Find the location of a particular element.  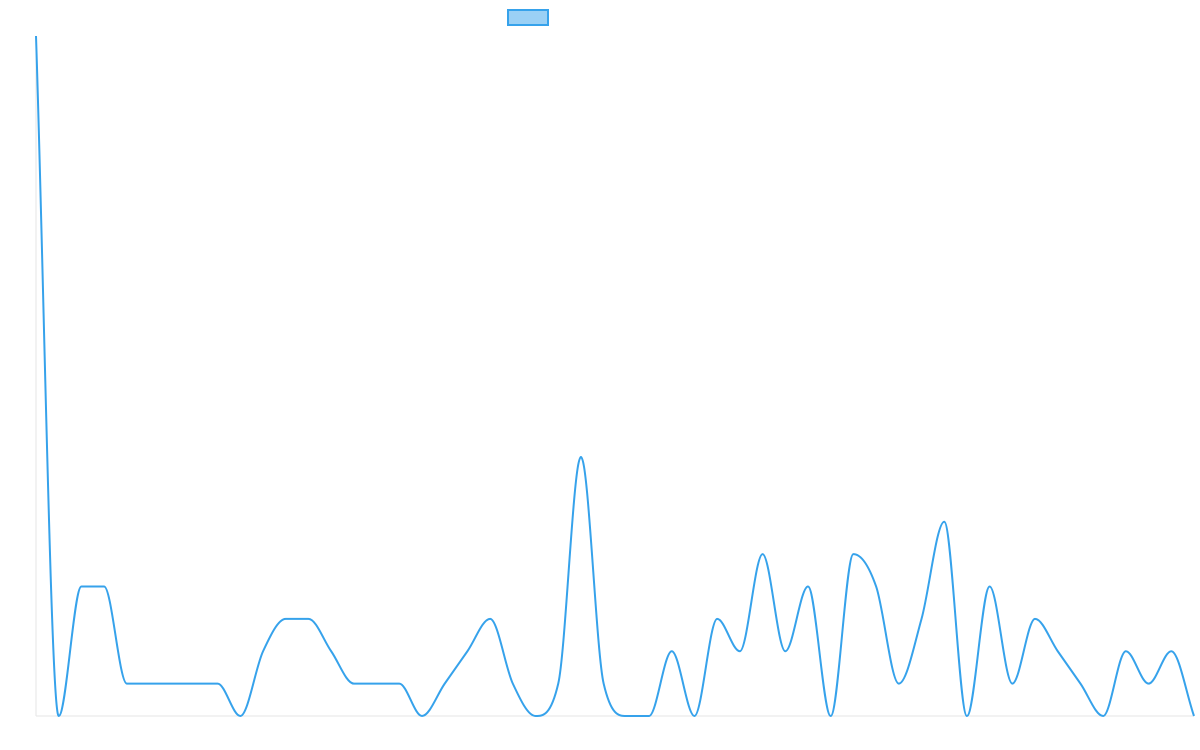

legend is located at coordinates (528, 17).